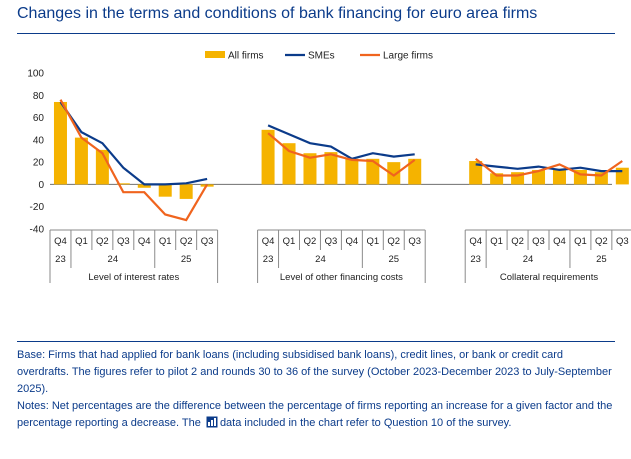  Describe the element at coordinates (246, 56) in the screenshot. I see `legend-label-all-firms: All firms` at that location.